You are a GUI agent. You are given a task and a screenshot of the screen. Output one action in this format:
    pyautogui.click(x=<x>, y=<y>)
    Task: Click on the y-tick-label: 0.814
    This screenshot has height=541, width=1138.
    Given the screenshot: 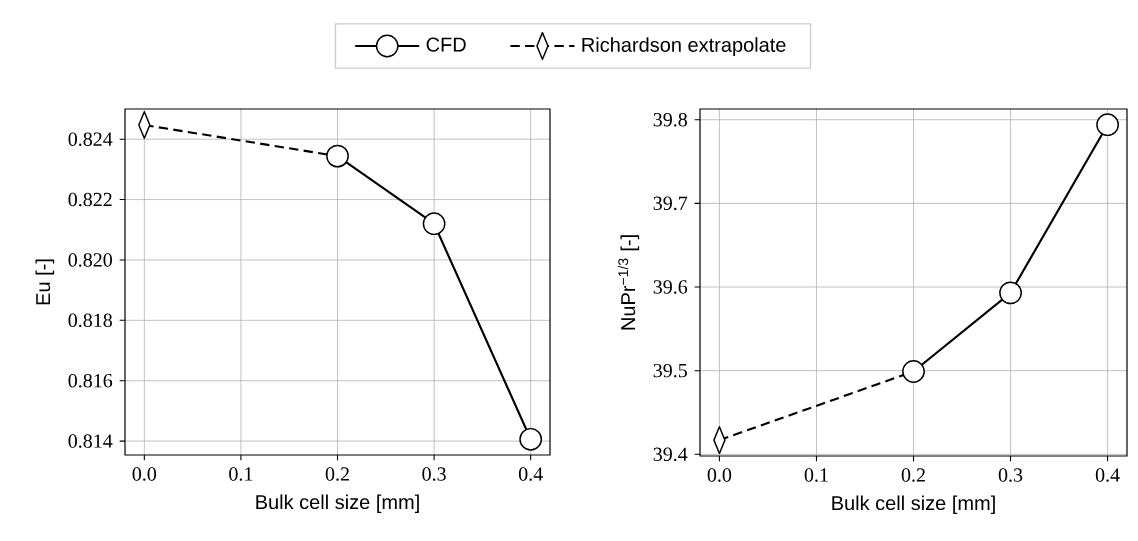 What is the action you would take?
    pyautogui.click(x=90, y=441)
    